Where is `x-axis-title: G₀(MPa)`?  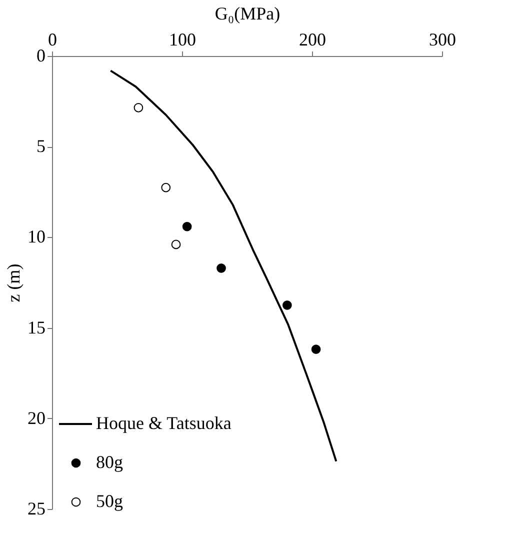 x-axis-title: G₀(MPa) is located at coordinates (247, 14).